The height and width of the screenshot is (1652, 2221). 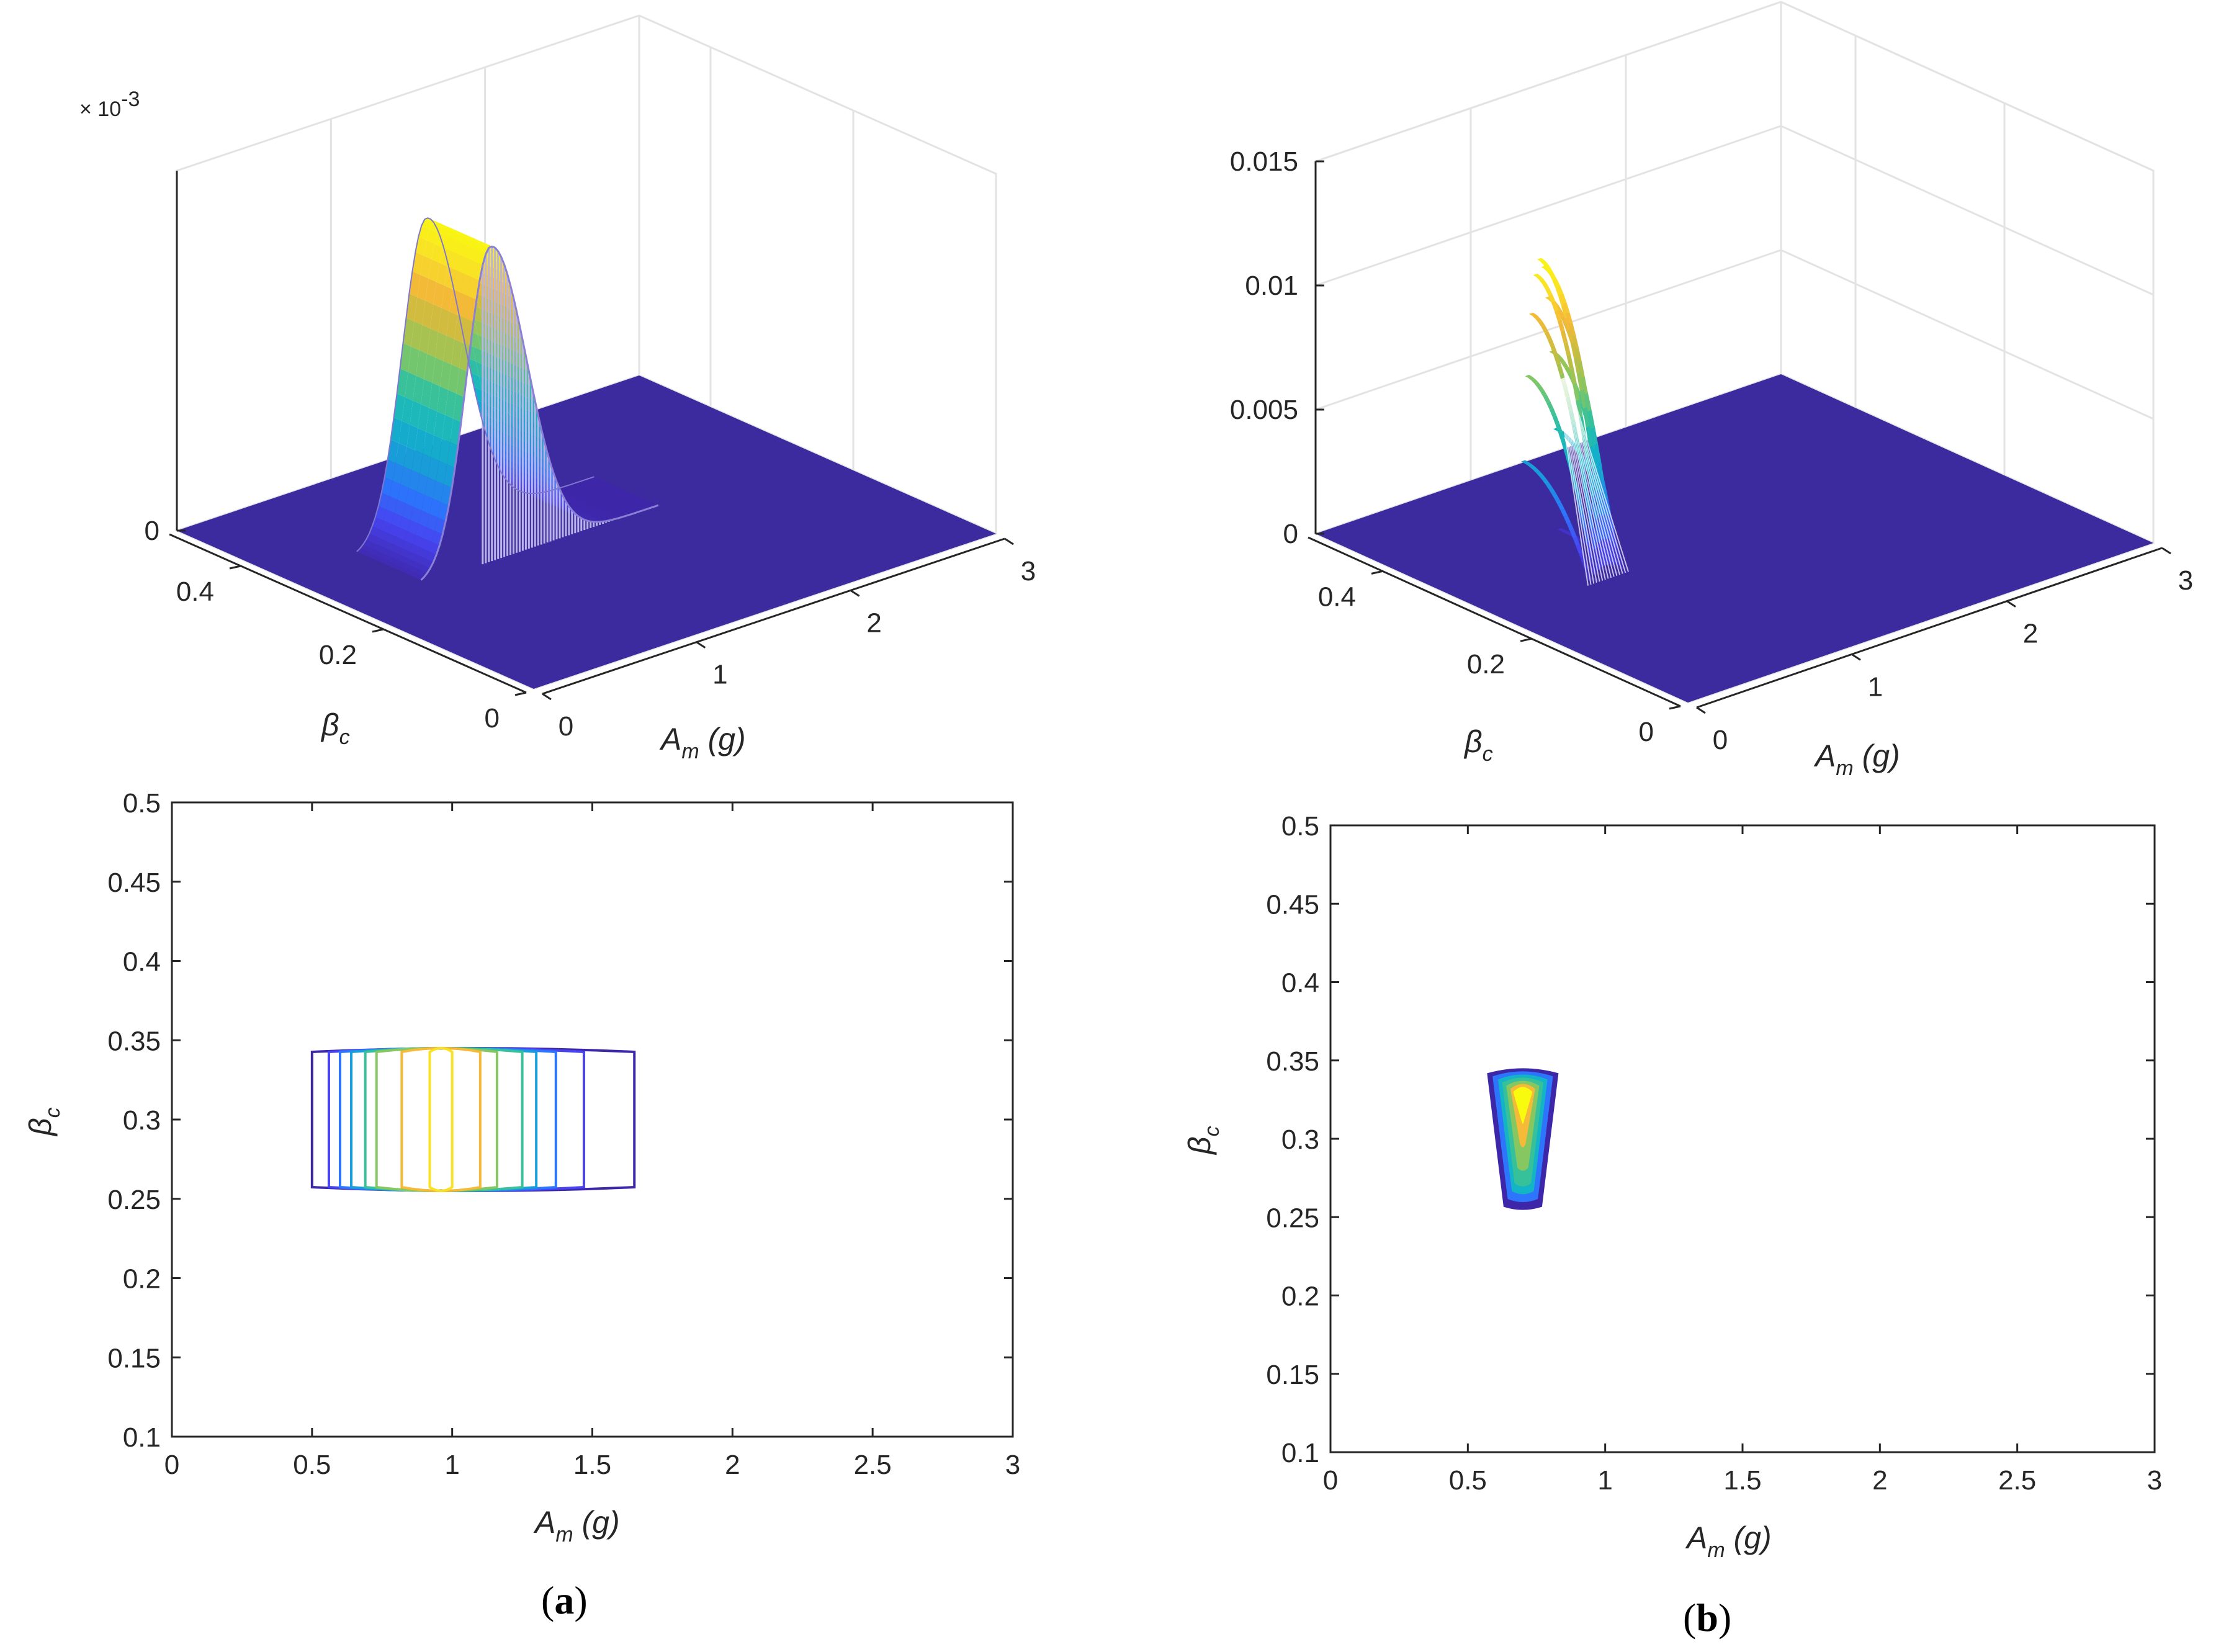 What do you see at coordinates (1879, 1480) in the screenshot?
I see `x-tick-label: 2` at bounding box center [1879, 1480].